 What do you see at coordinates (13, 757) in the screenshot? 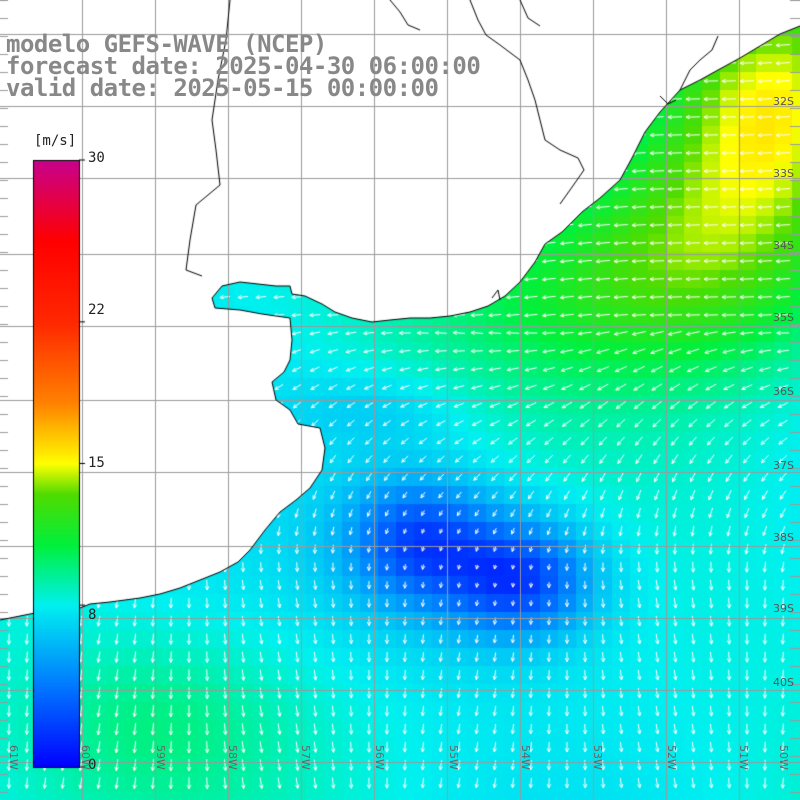
I see `lon-label: 61W` at bounding box center [13, 757].